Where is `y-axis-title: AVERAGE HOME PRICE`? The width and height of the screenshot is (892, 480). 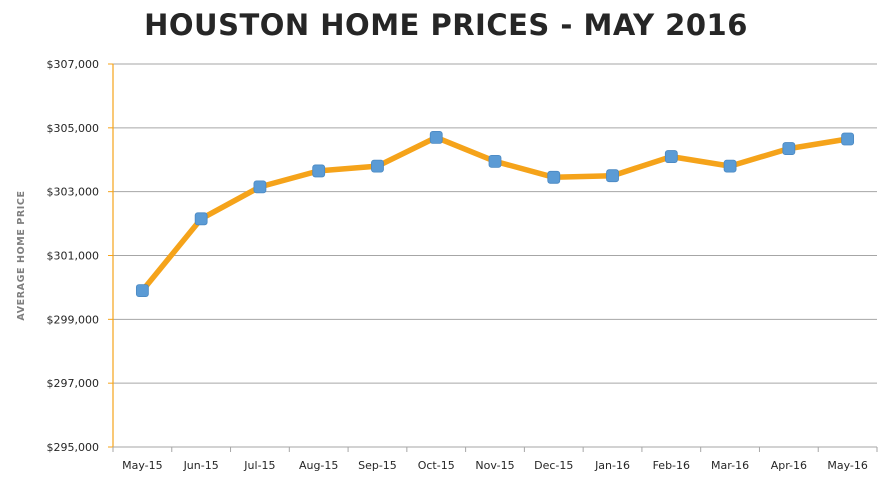
y-axis-title: AVERAGE HOME PRICE is located at coordinates (21, 255).